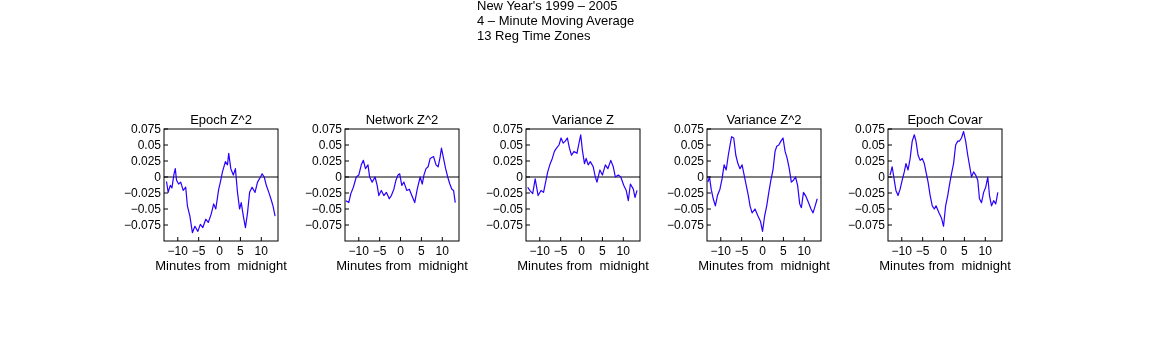 Image resolution: width=1150 pixels, height=345 pixels. I want to click on chart-title: Variance Z, so click(583, 119).